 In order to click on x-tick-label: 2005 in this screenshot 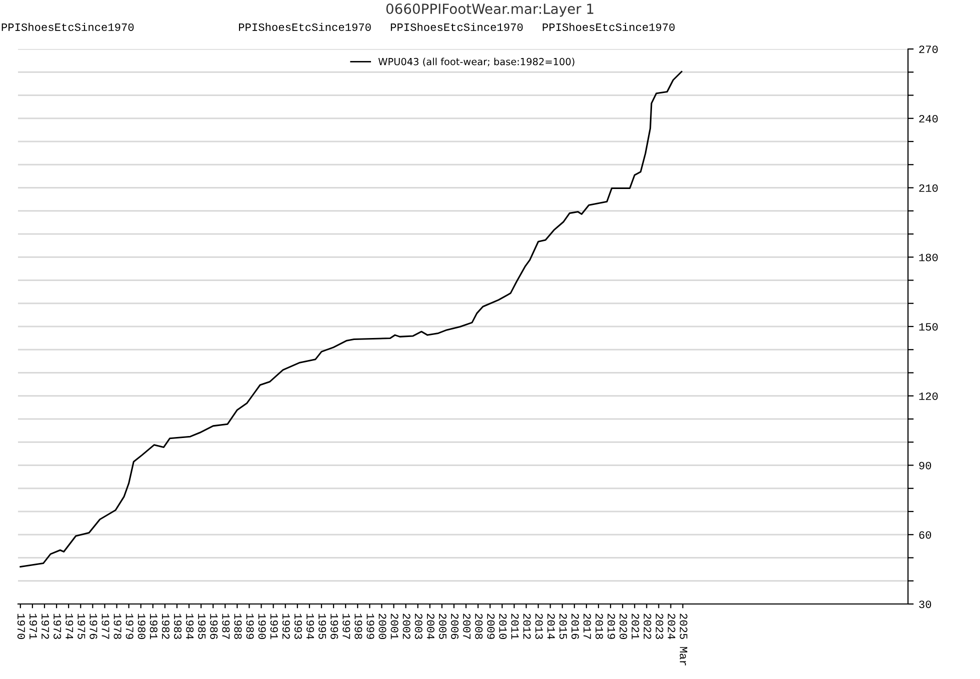, I will do `click(442, 626)`.